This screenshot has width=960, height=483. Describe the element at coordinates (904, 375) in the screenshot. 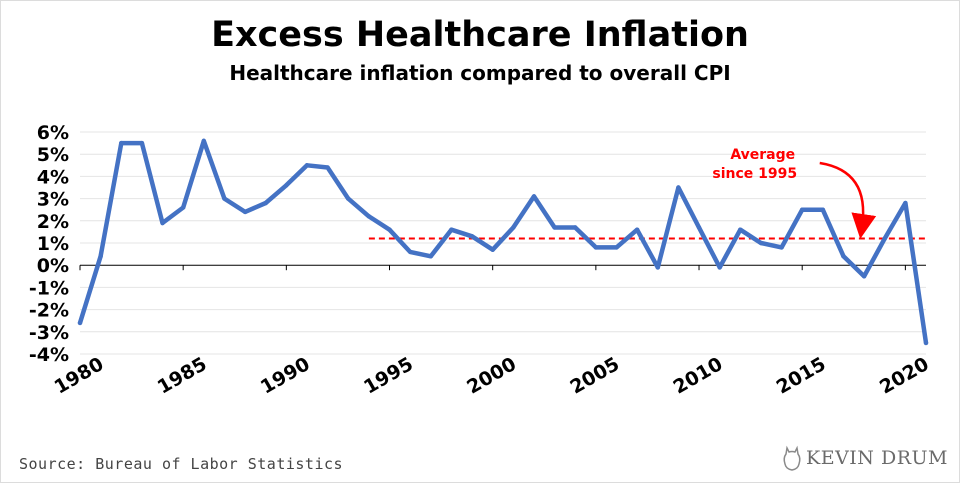

I see `x-tick-label: 2020` at that location.